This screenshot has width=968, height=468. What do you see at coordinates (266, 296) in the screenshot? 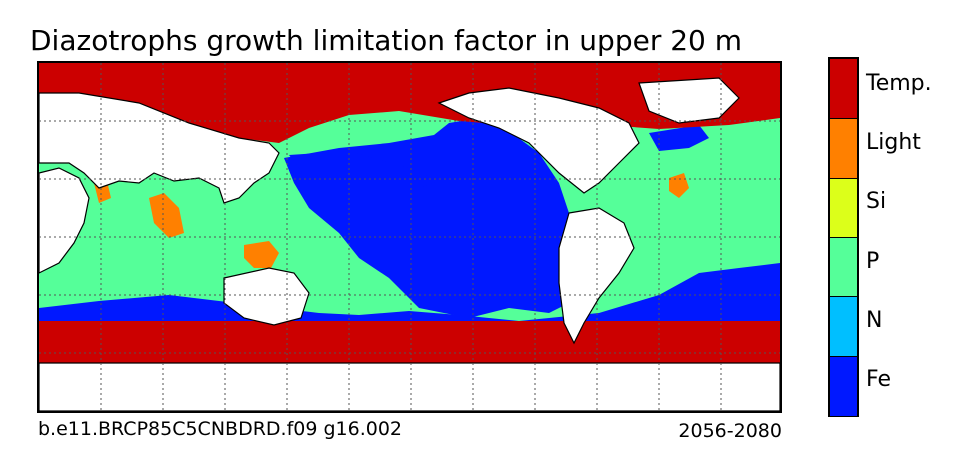
I see `land-australia` at bounding box center [266, 296].